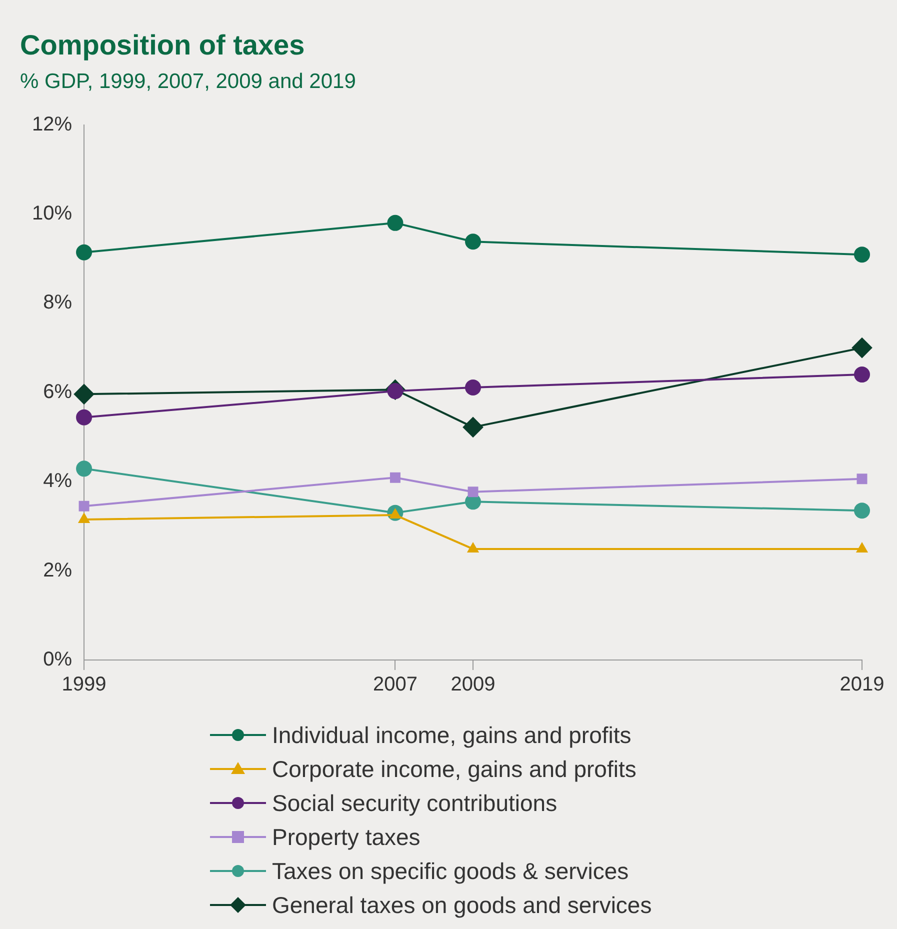  Describe the element at coordinates (57, 481) in the screenshot. I see `y-tick-label: 4%` at that location.